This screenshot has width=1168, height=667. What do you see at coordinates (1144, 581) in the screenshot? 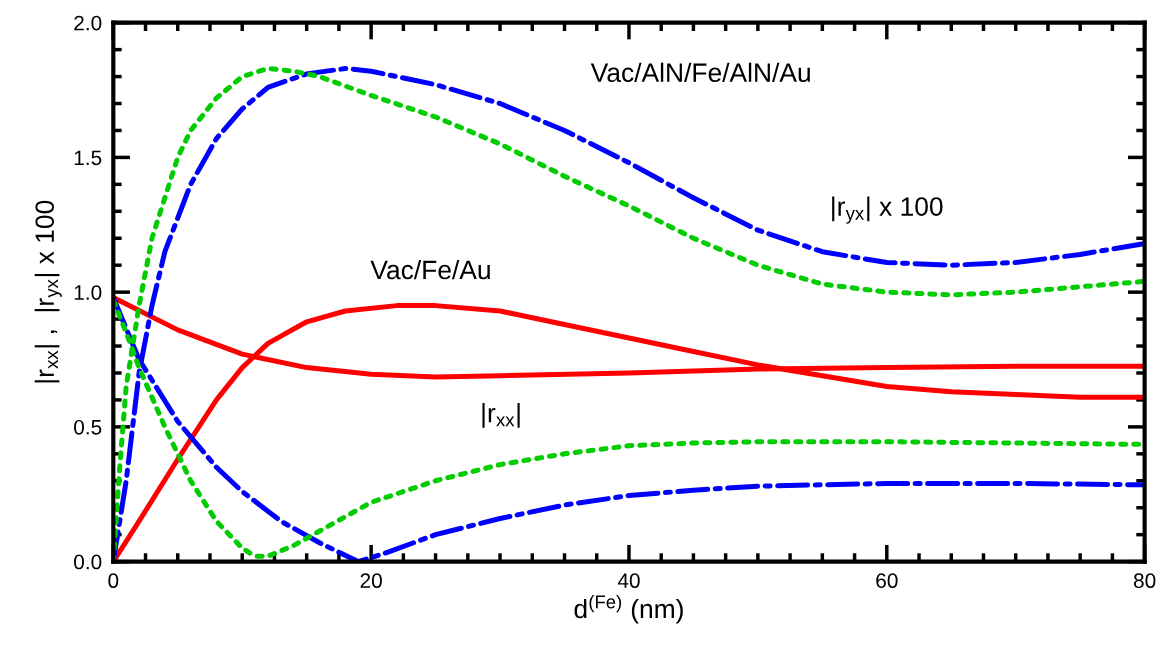
I see `x-tick-label: 80` at bounding box center [1144, 581].